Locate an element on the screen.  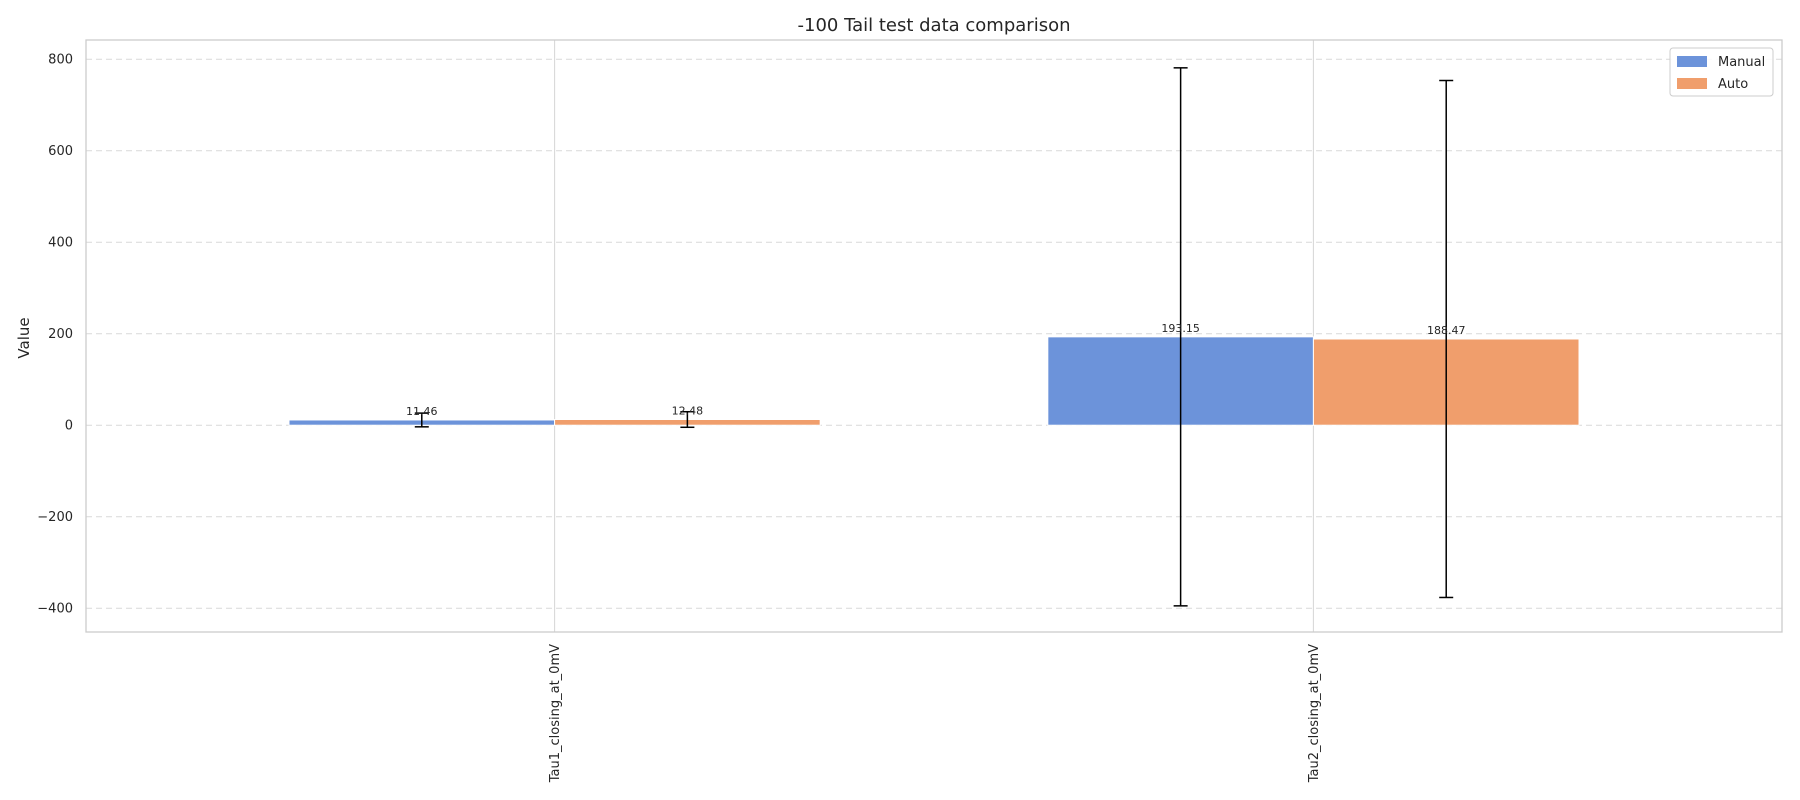
chart-title: -100 Tail test data comparison is located at coordinates (934, 25).